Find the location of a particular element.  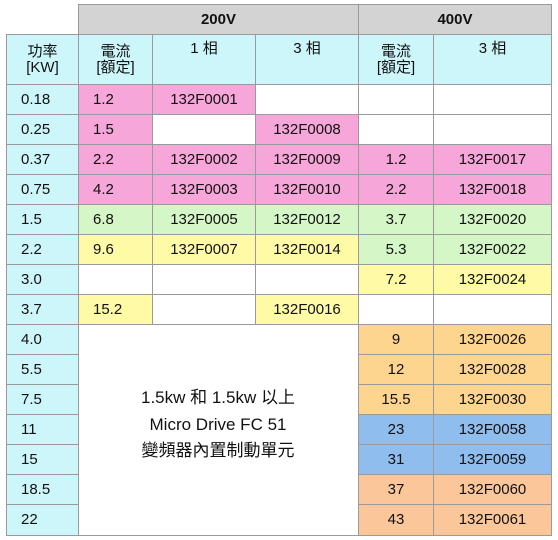

table-cell-cur200: 6.8 is located at coordinates (115, 219).